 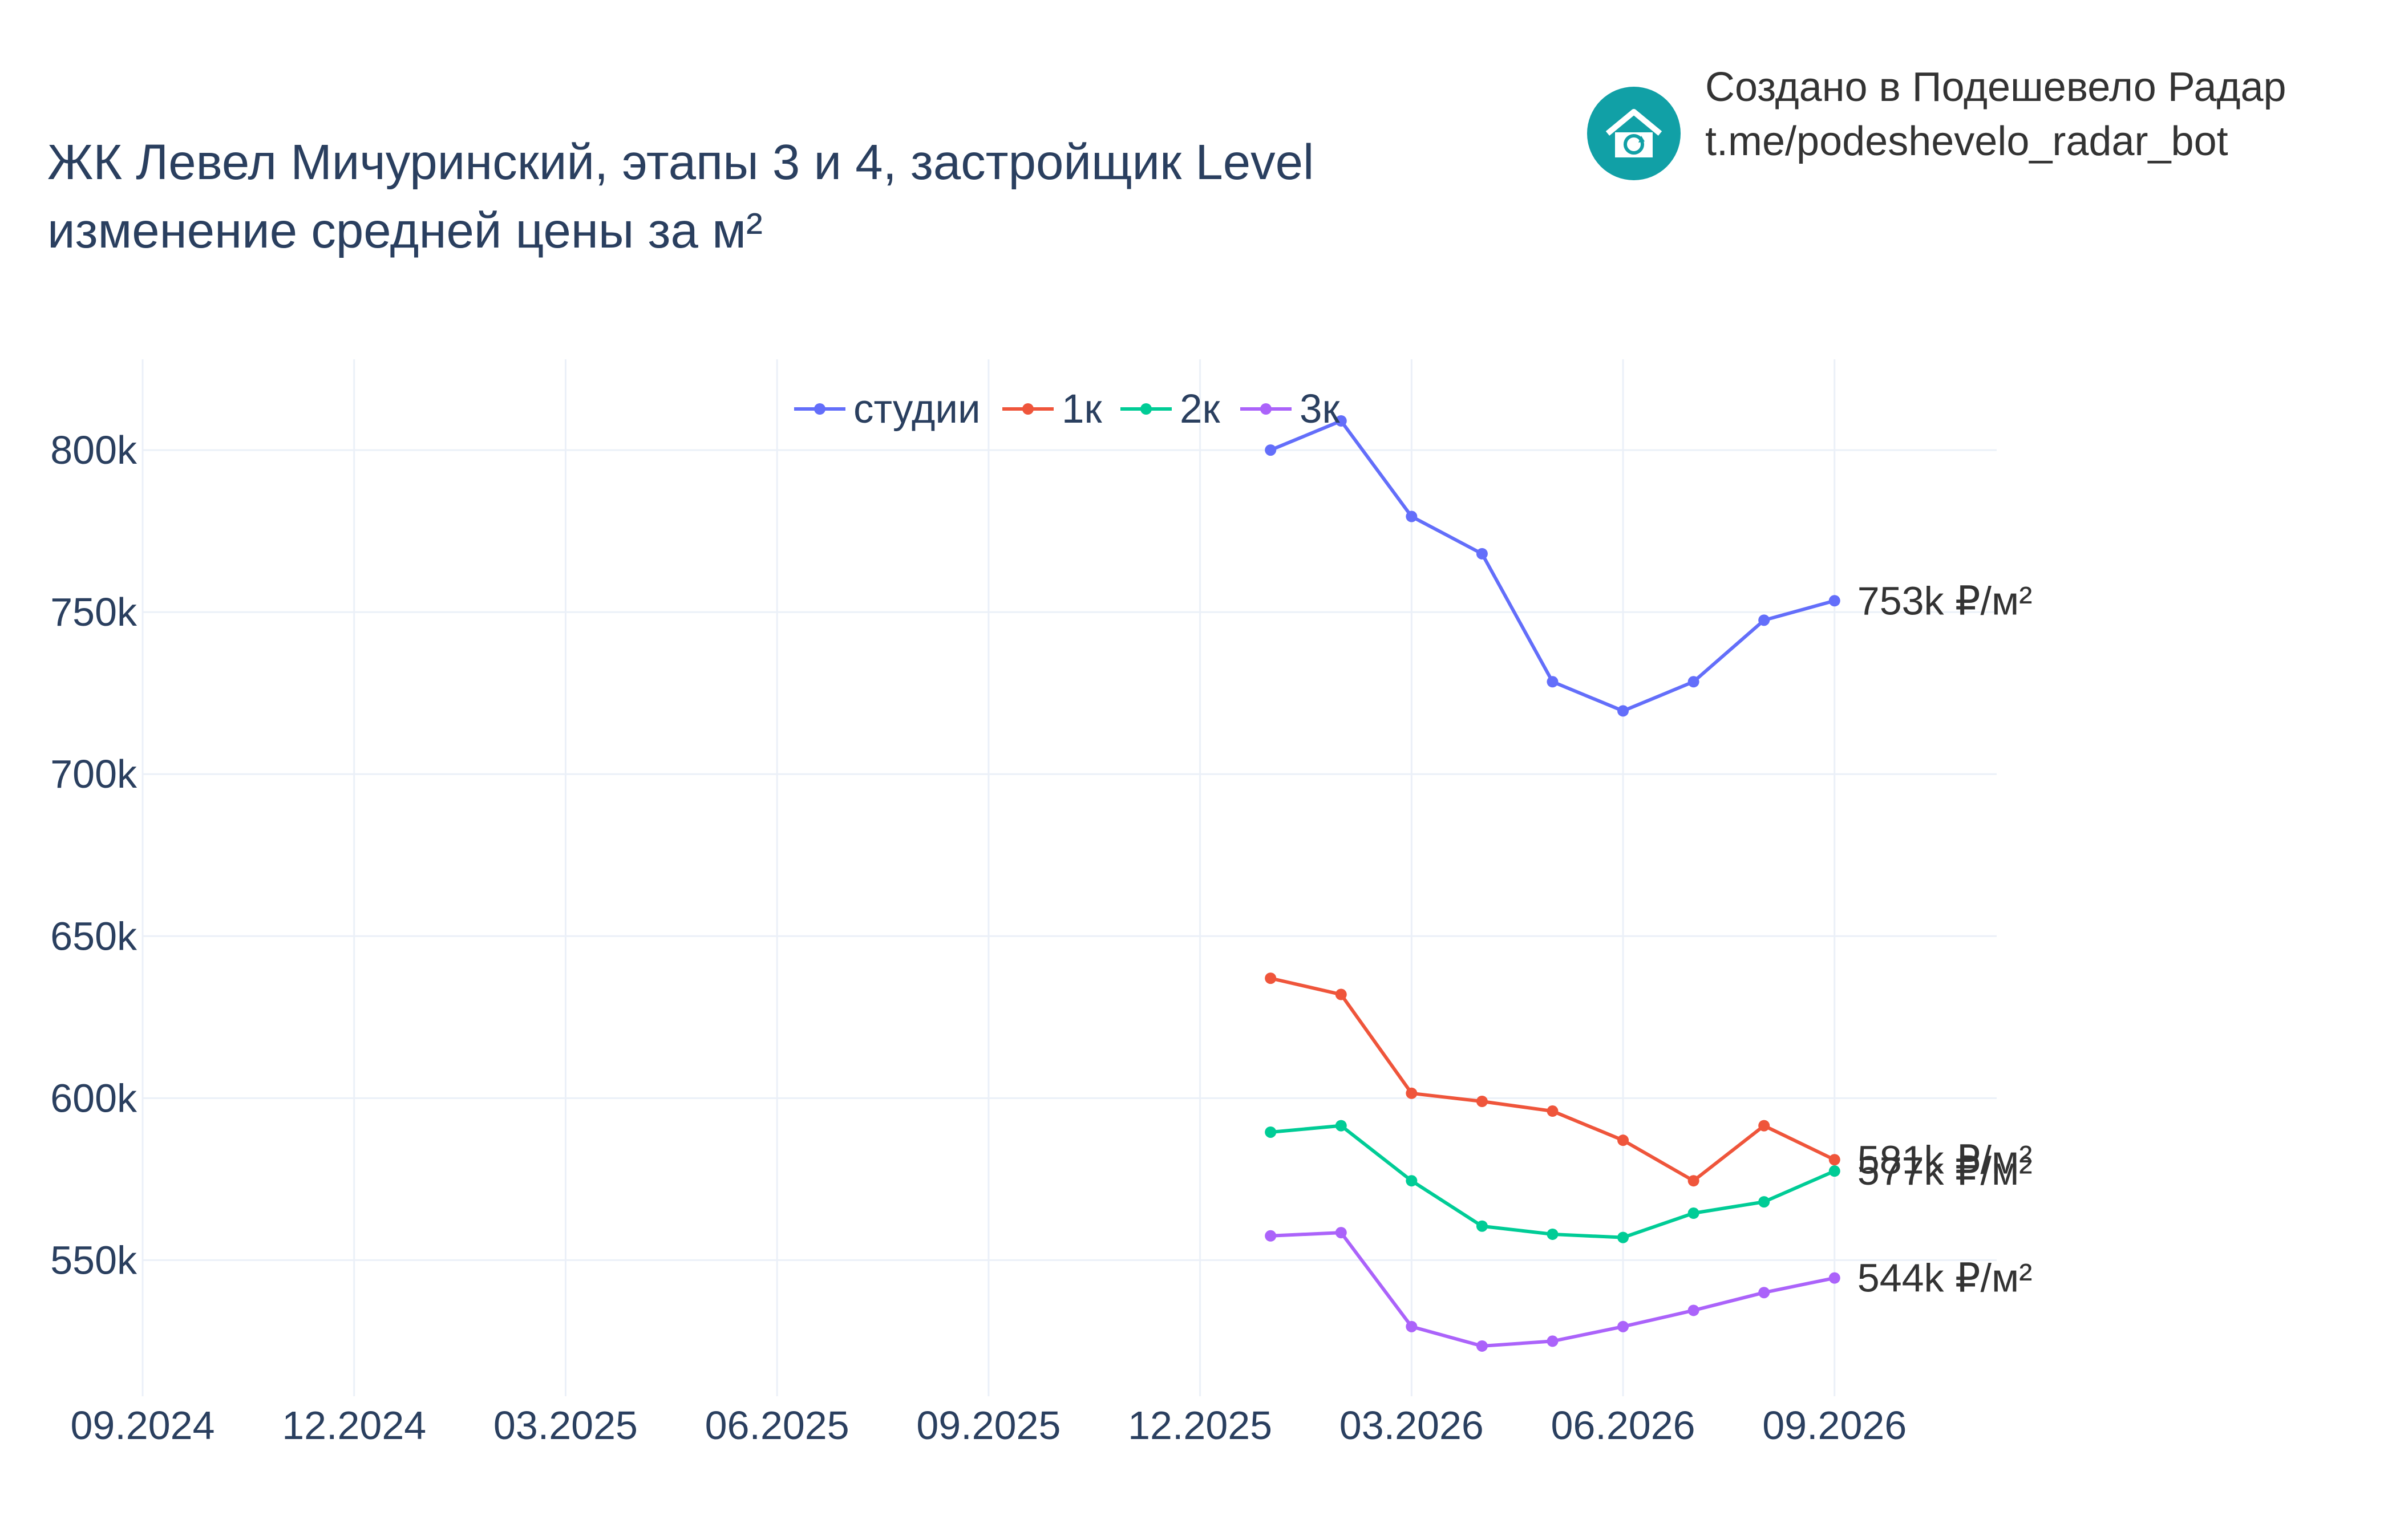 What do you see at coordinates (1945, 1171) in the screenshot?
I see `end-value-label: 577k ₽/м²` at bounding box center [1945, 1171].